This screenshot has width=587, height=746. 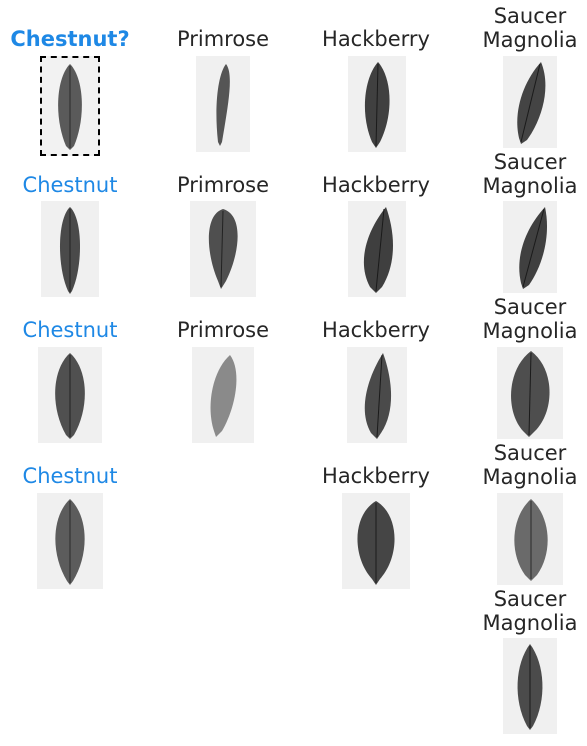 What do you see at coordinates (70, 39) in the screenshot?
I see `query-label: Chestnut?` at bounding box center [70, 39].